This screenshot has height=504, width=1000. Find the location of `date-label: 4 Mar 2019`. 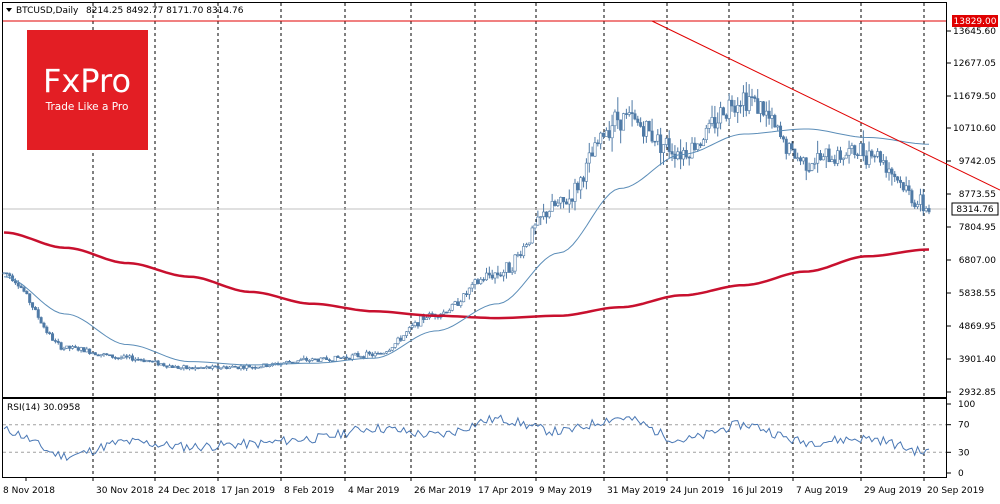

date-label: 4 Mar 2019 is located at coordinates (374, 491).